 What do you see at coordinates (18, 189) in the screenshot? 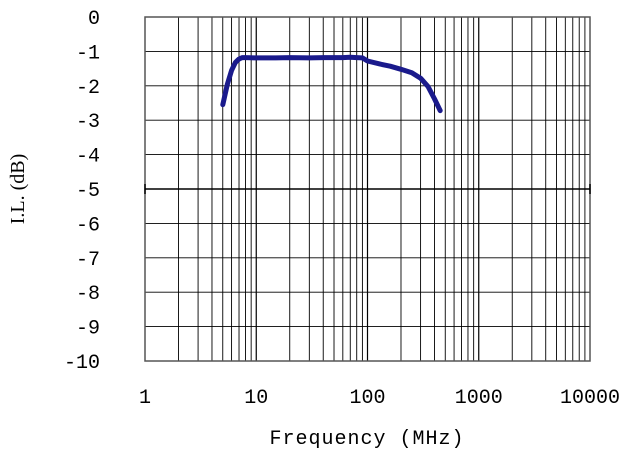
I see `y-axis-label: I.L. (dB)` at bounding box center [18, 189].